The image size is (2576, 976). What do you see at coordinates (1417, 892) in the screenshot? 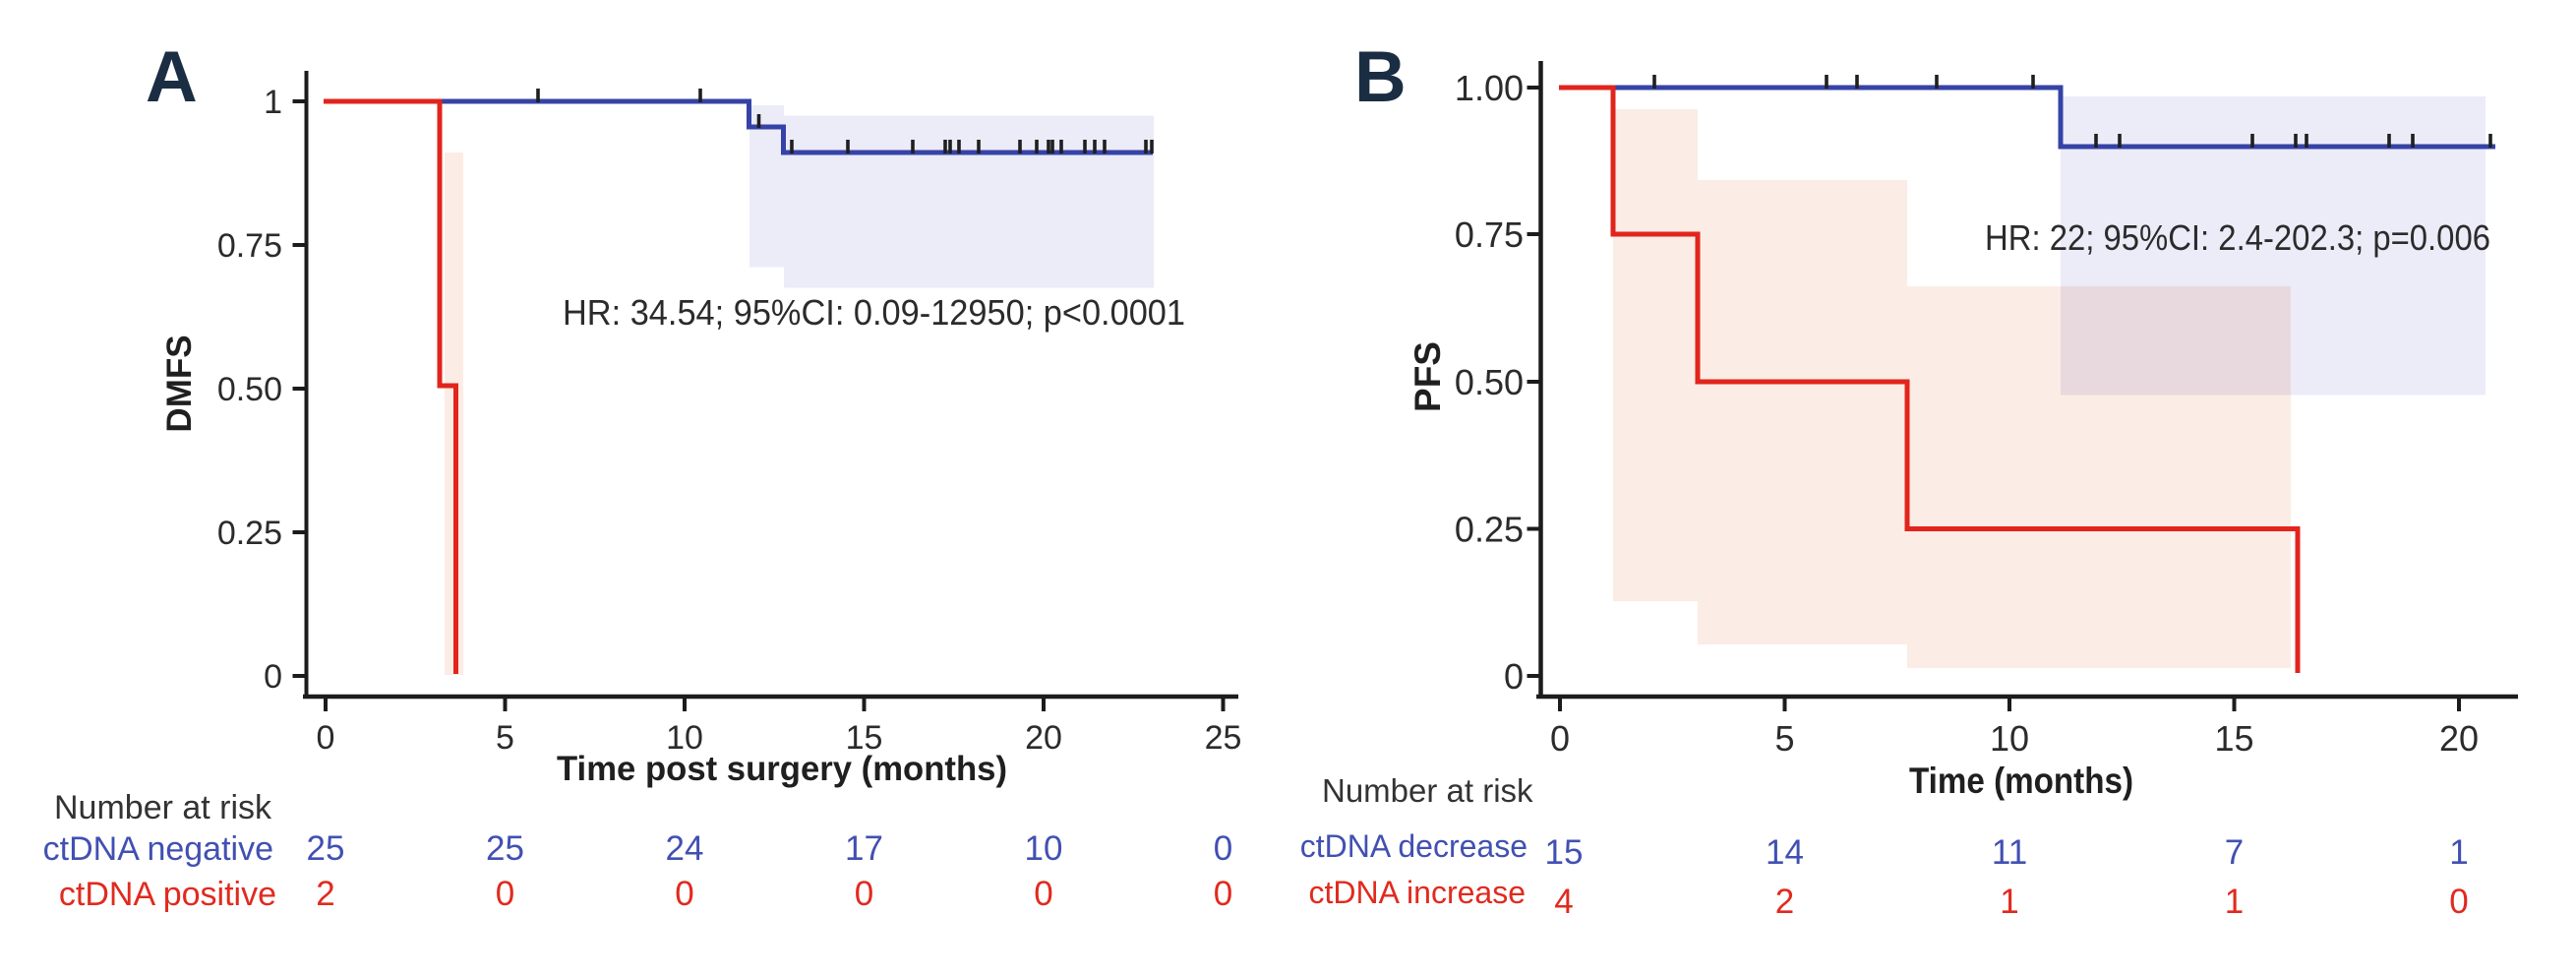
I see `svg-text: ctDNA increase` at bounding box center [1417, 892].